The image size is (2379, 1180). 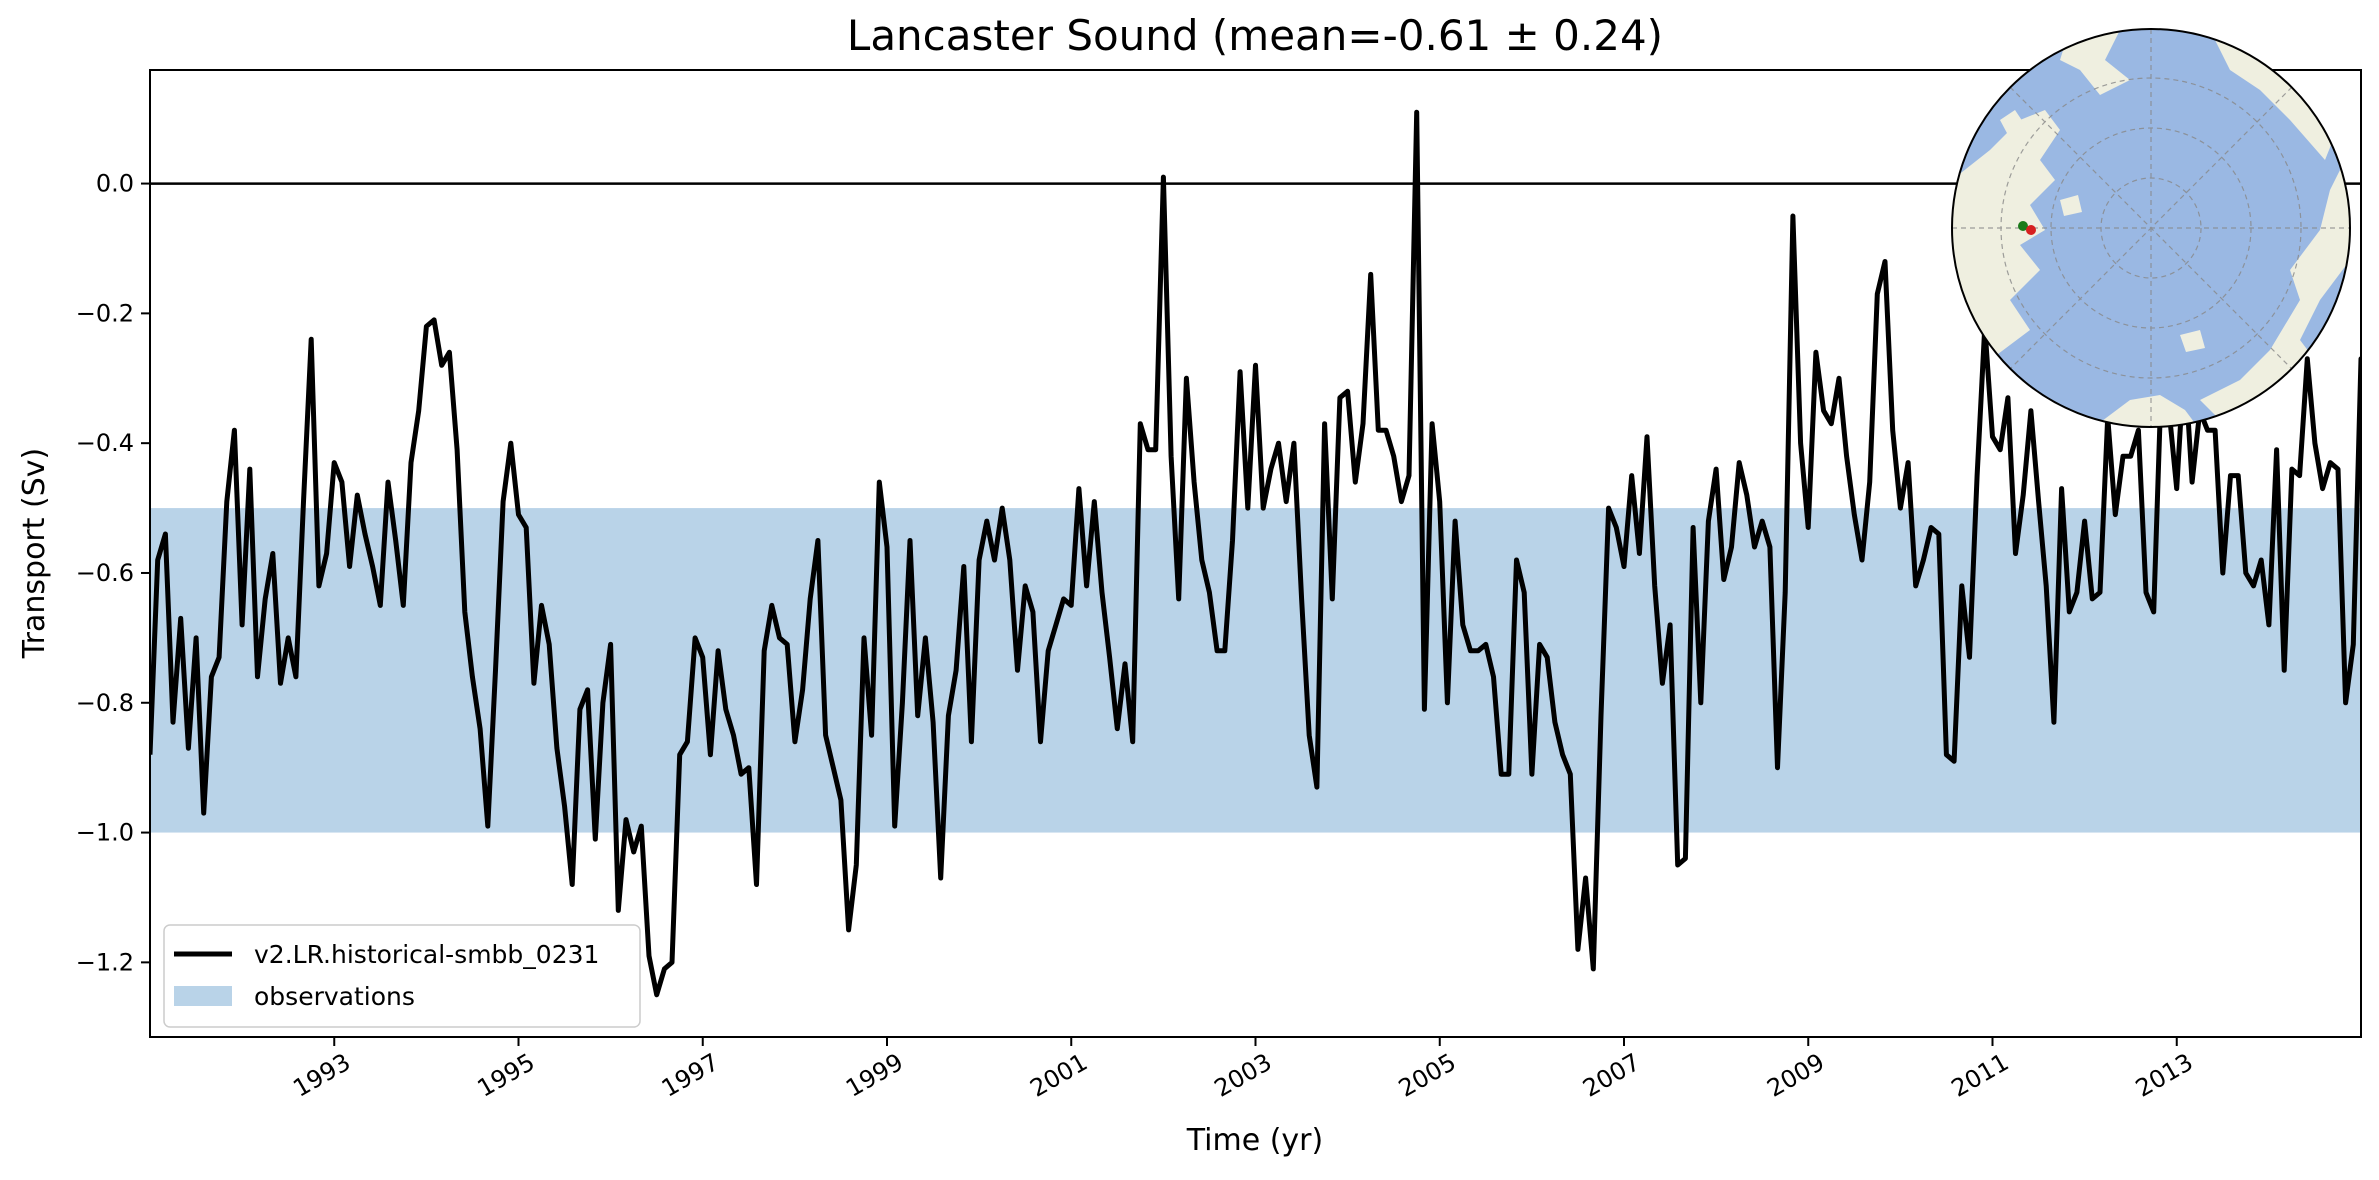 I want to click on x-tick-label: 2009, so click(x=1795, y=1075).